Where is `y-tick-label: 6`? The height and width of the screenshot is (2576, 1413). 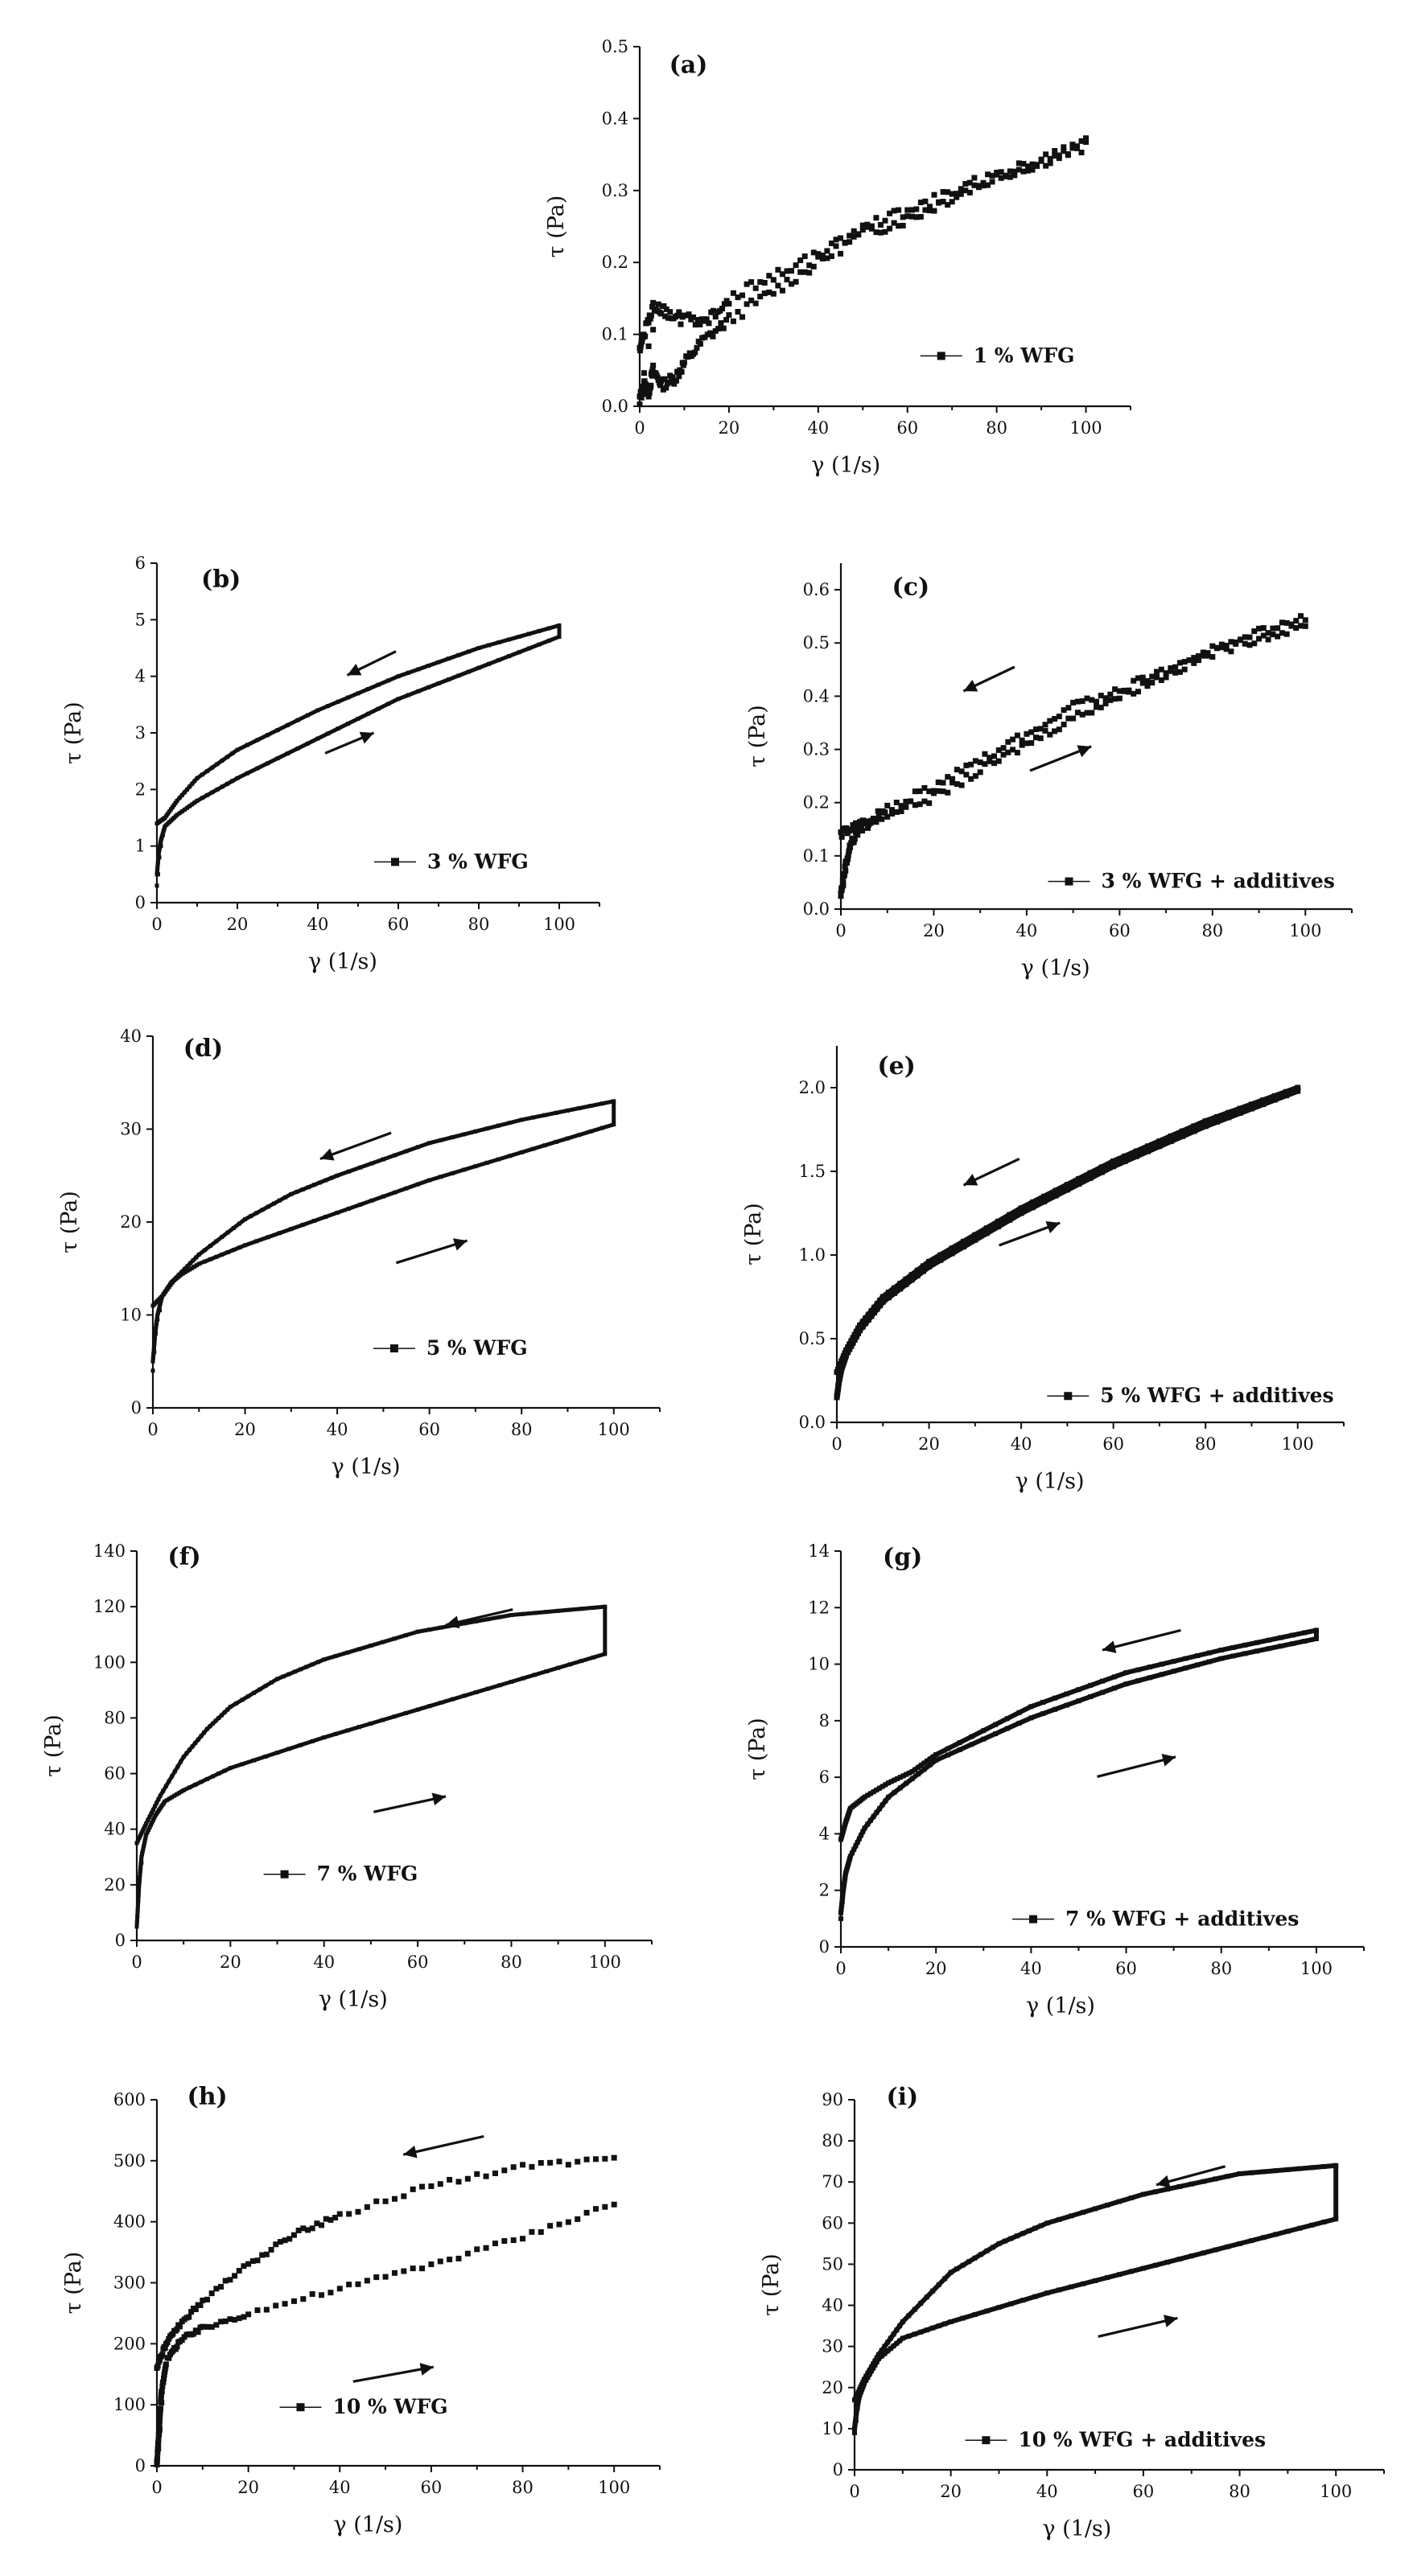
y-tick-label: 6 is located at coordinates (140, 563).